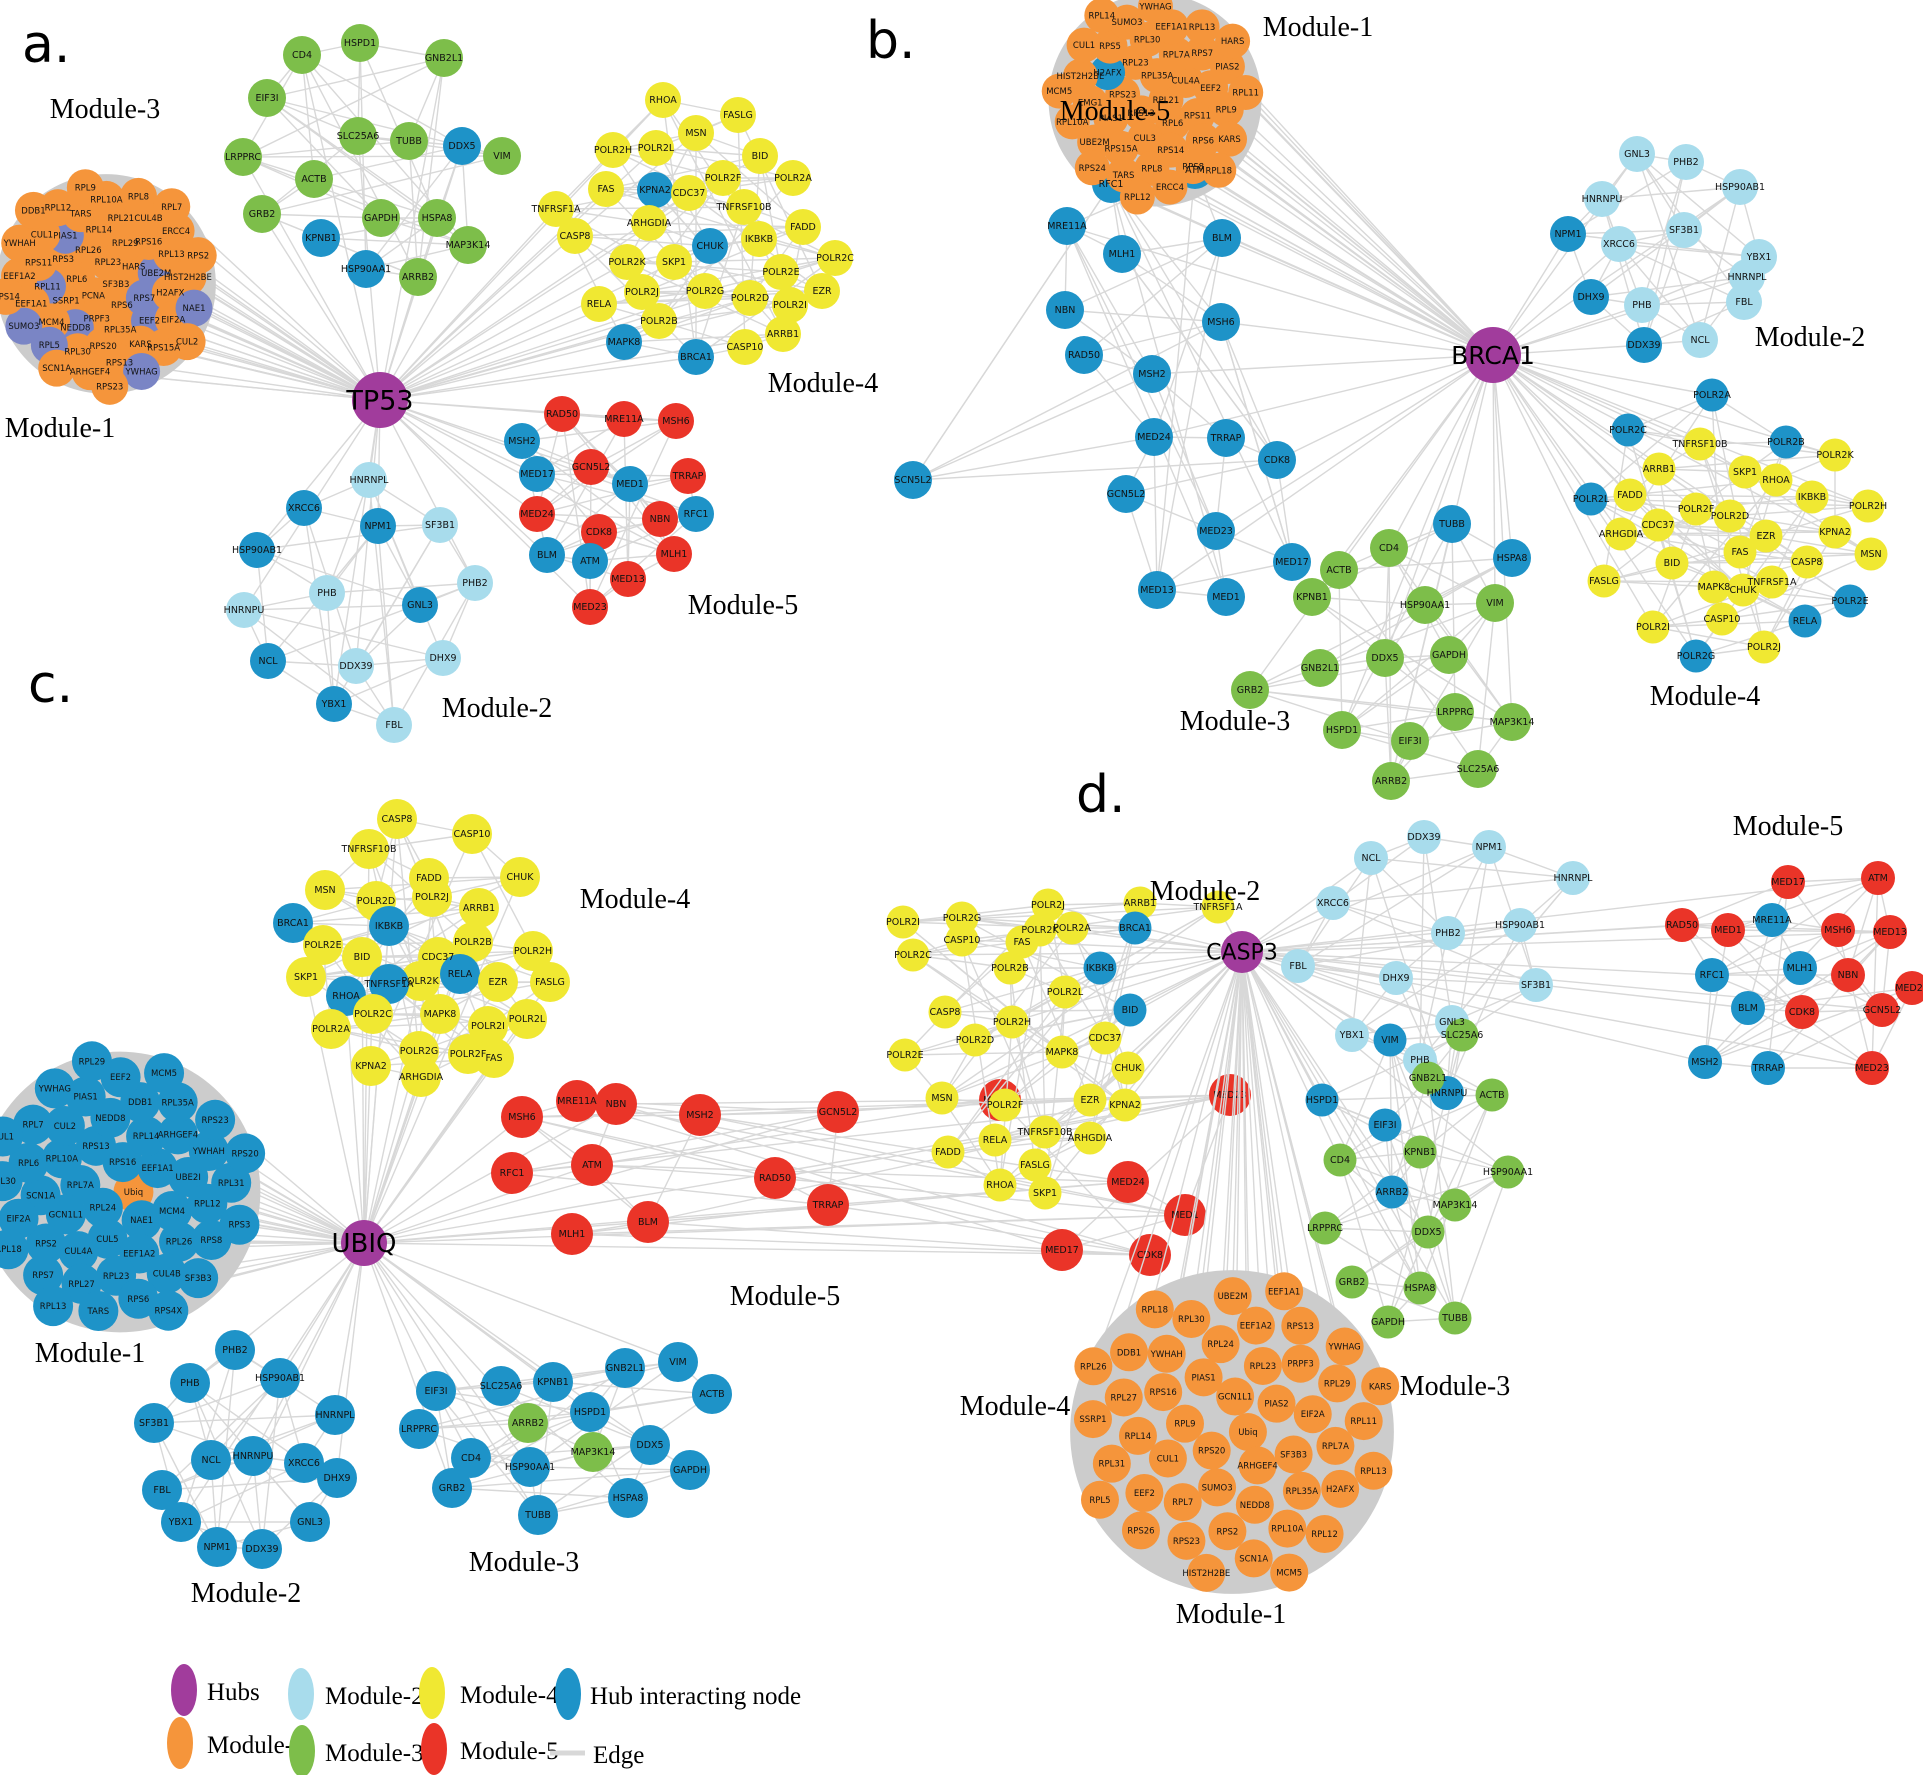 The height and width of the screenshot is (1775, 1923). Describe the element at coordinates (1301, 1490) in the screenshot. I see `node-RPL35A` at that location.